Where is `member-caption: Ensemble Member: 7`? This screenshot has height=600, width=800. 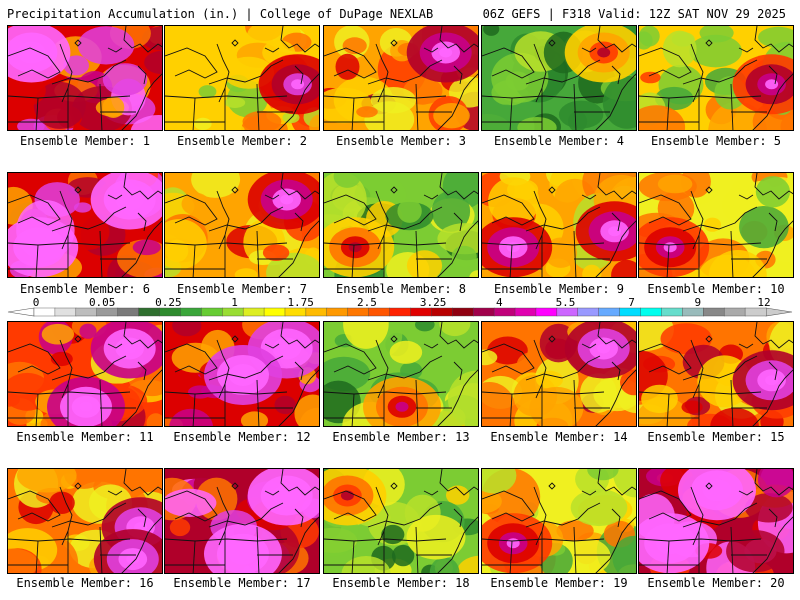
member-caption: Ensemble Member: 7 is located at coordinates (242, 289).